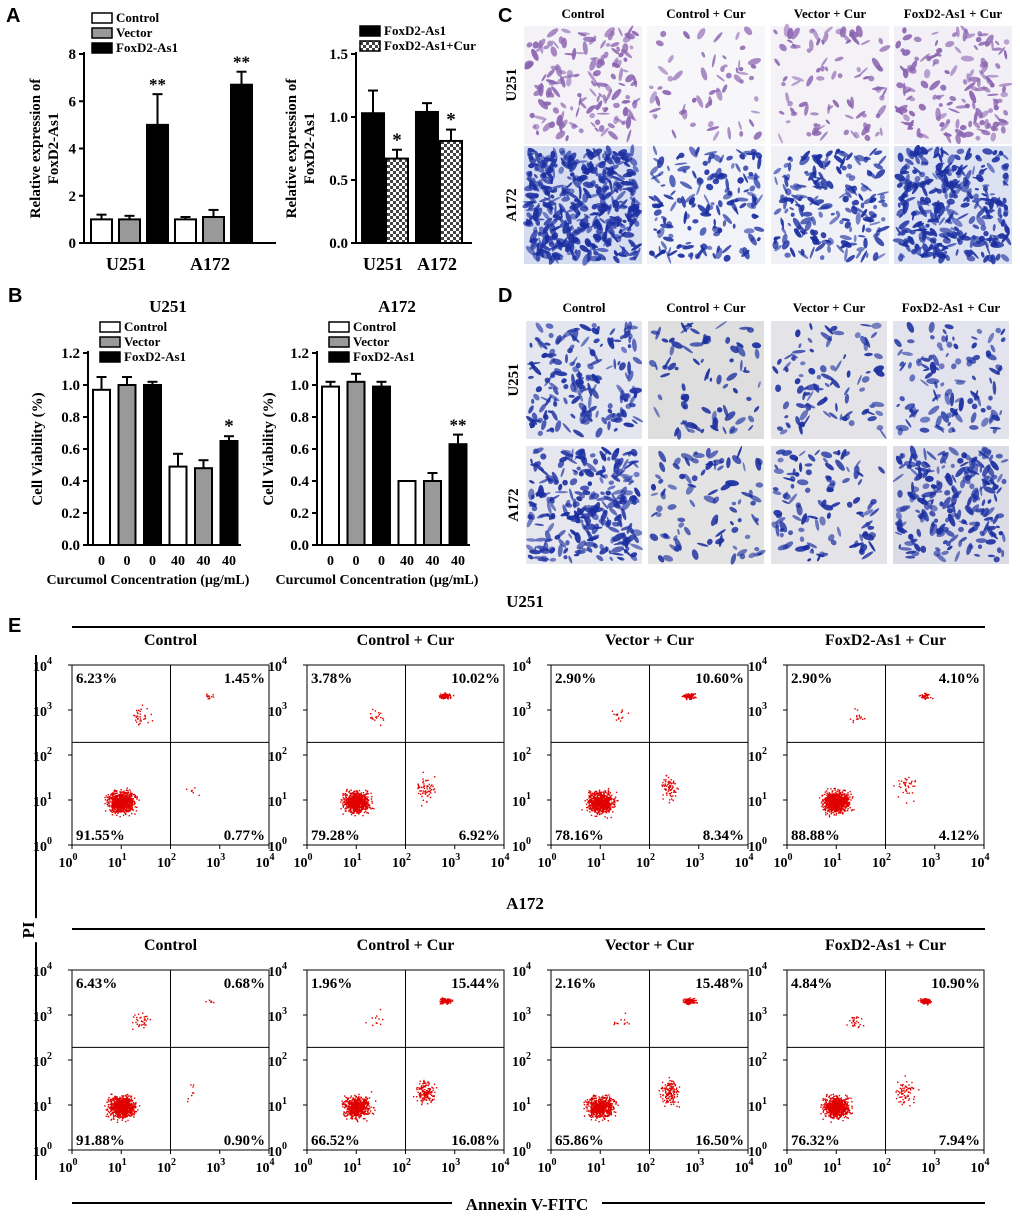 Image resolution: width=1020 pixels, height=1219 pixels. Describe the element at coordinates (117, 861) in the screenshot. I see `flow-0-0-x-tick-label: 101` at that location.